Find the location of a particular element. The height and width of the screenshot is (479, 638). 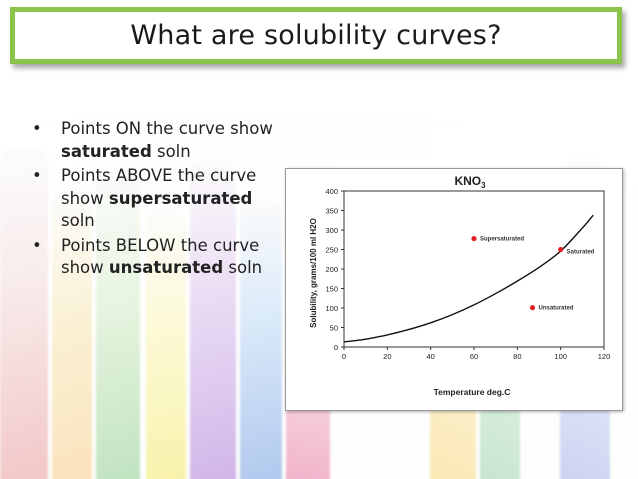

data-point-label: Saturated is located at coordinates (581, 253).